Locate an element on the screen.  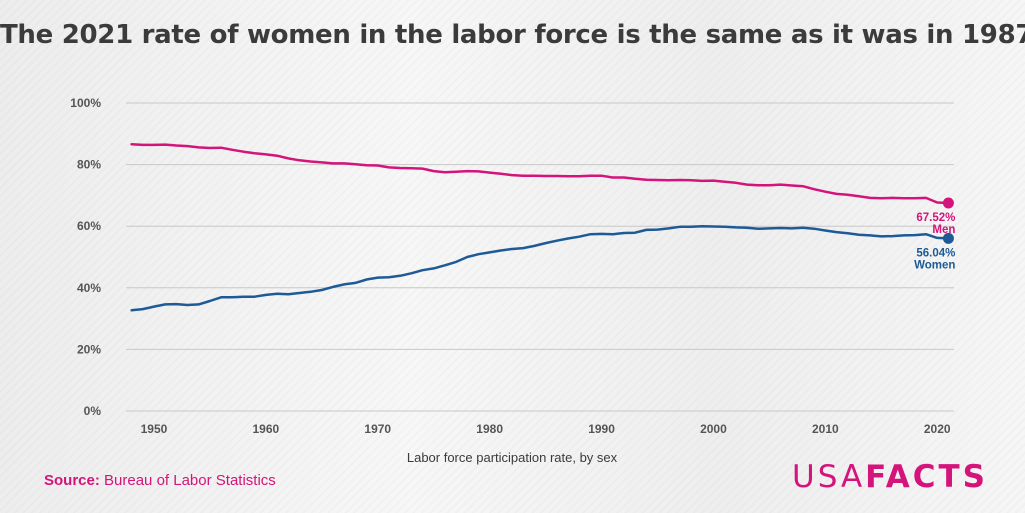
x-tick-label: 1990 is located at coordinates (601, 429).